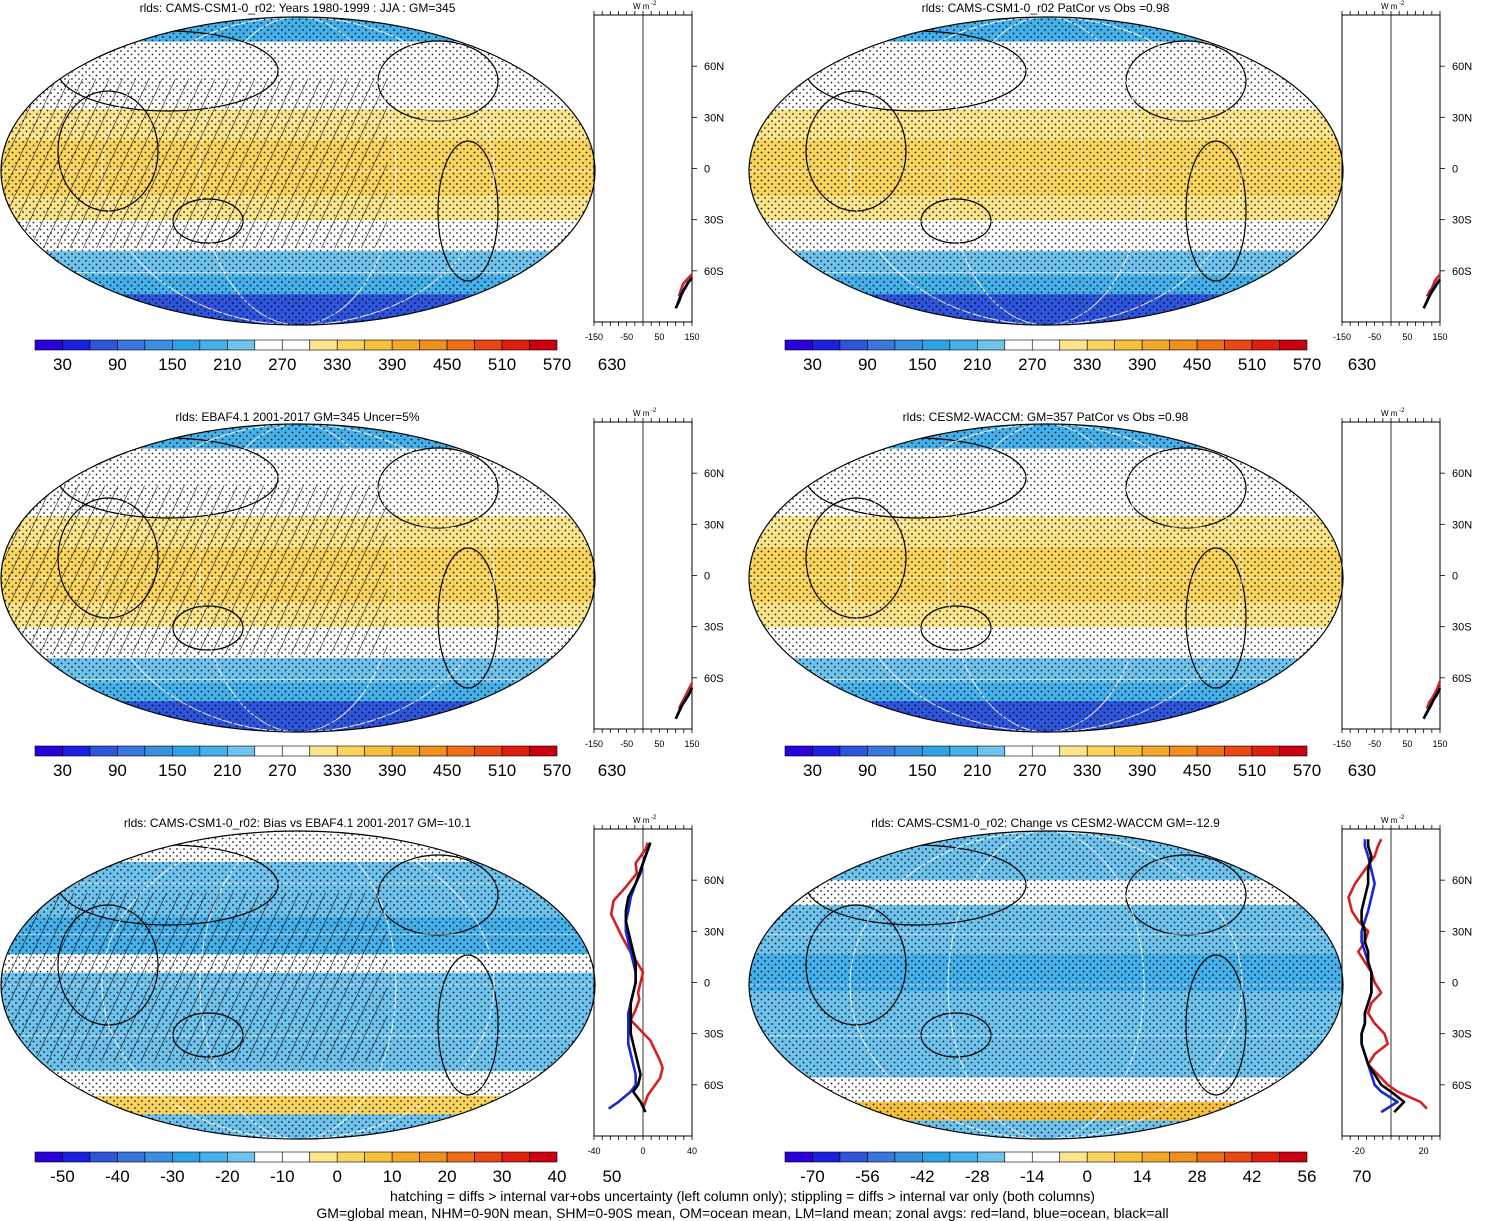  What do you see at coordinates (62, 1176) in the screenshot?
I see `colorbar-tick-label: -50` at bounding box center [62, 1176].